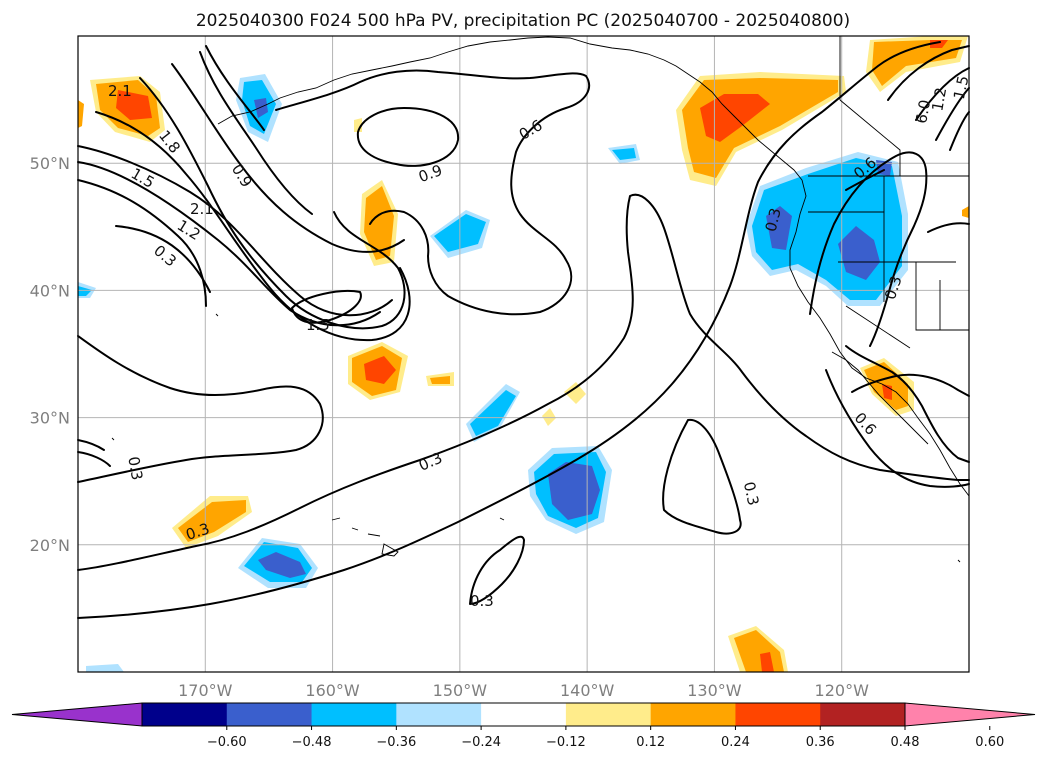 Image resolution: width=1047 pixels, height=765 pixels. What do you see at coordinates (923, 111) in the screenshot?
I see `contour-label: 6.0` at bounding box center [923, 111].